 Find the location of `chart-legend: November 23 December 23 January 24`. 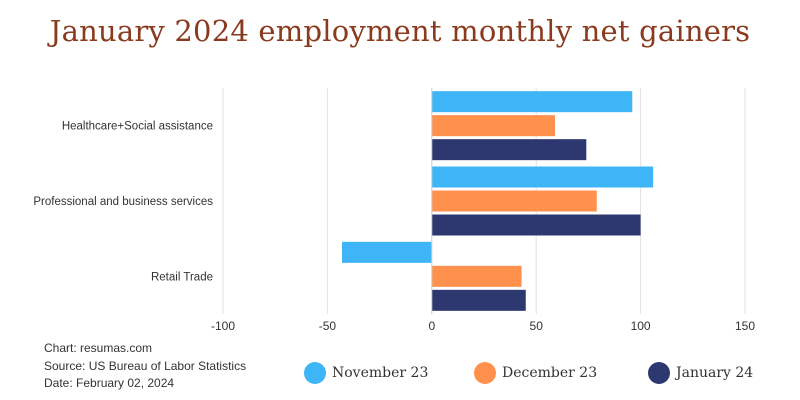

chart-legend: November 23 December 23 January 24 is located at coordinates (400, 376).